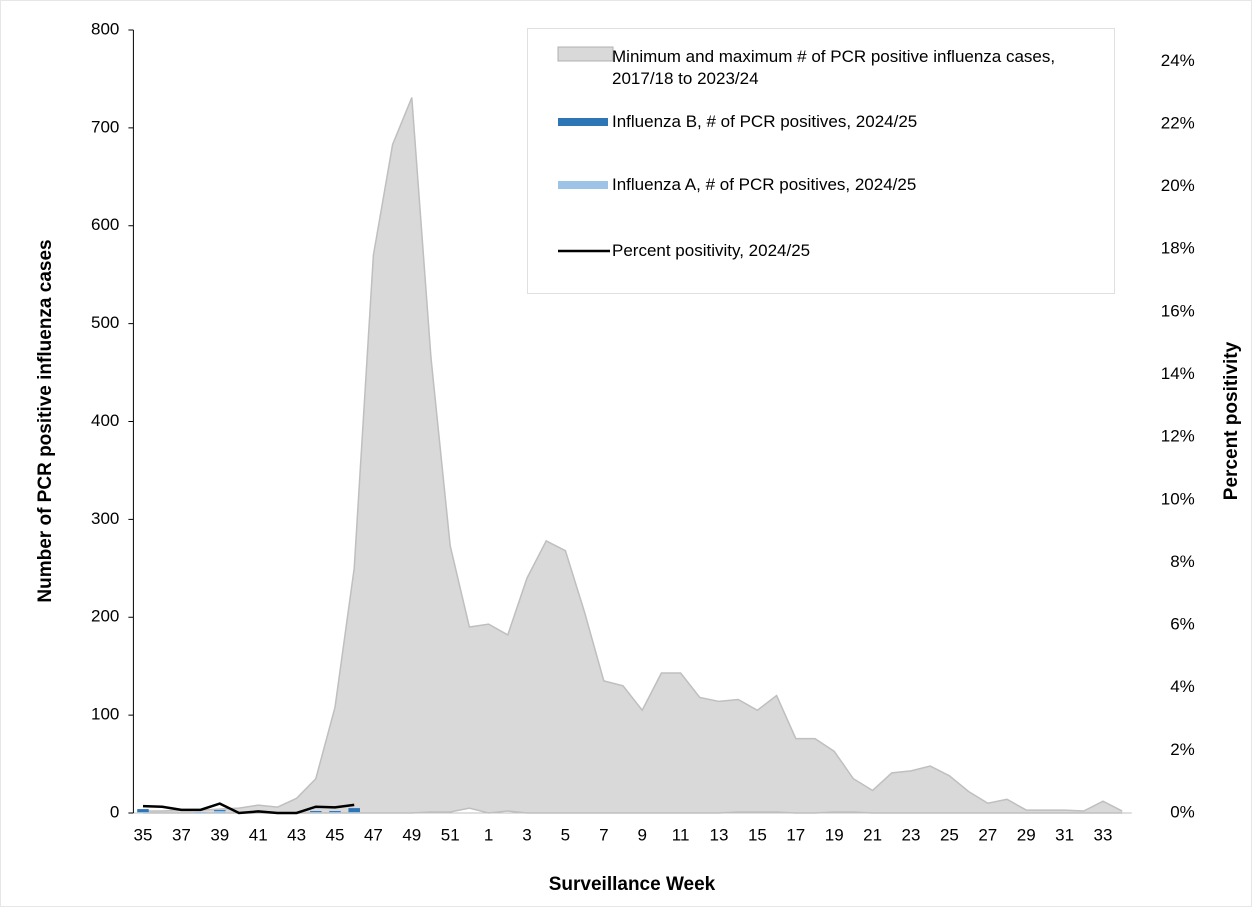 The image size is (1252, 907). I want to click on x-tick-label: 29, so click(1026, 834).